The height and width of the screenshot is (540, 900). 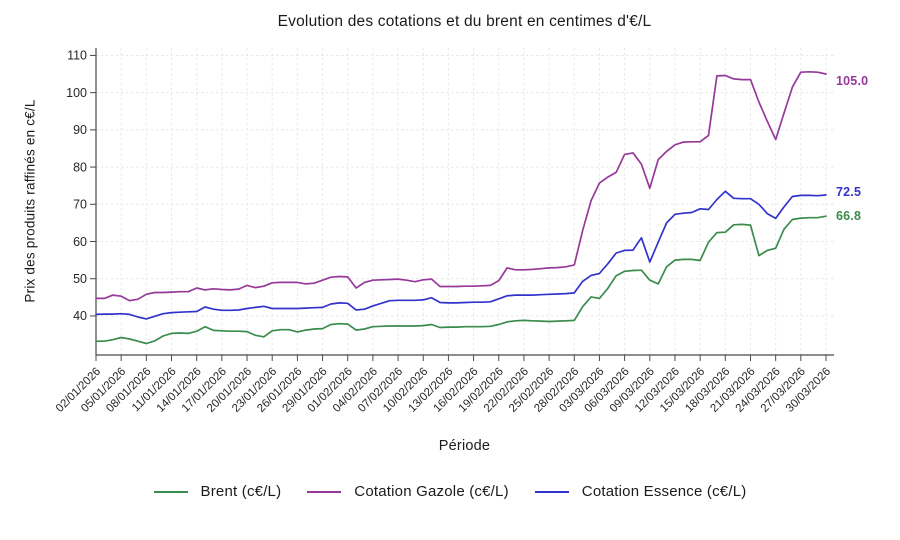 What do you see at coordinates (80, 279) in the screenshot?
I see `y-tick-label: 50` at bounding box center [80, 279].